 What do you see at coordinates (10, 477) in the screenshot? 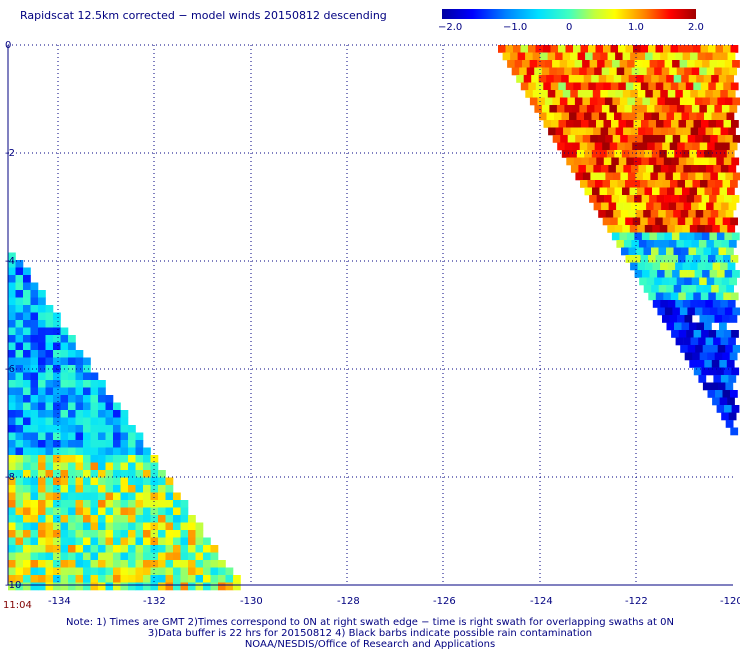
I see `lat-label-8: -8` at bounding box center [10, 477].